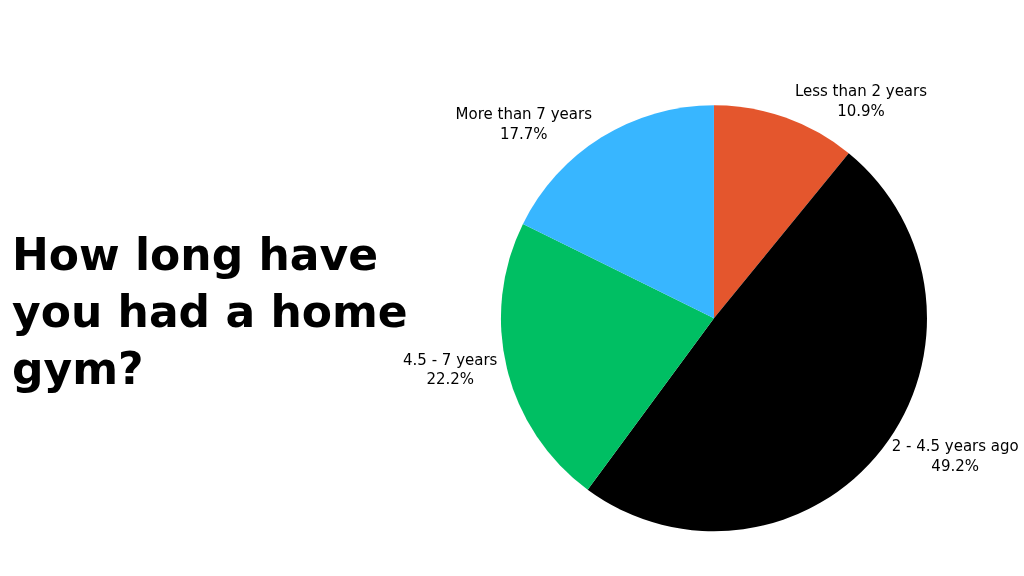  Describe the element at coordinates (861, 91) in the screenshot. I see `slice-label: Less than 2 years` at that location.